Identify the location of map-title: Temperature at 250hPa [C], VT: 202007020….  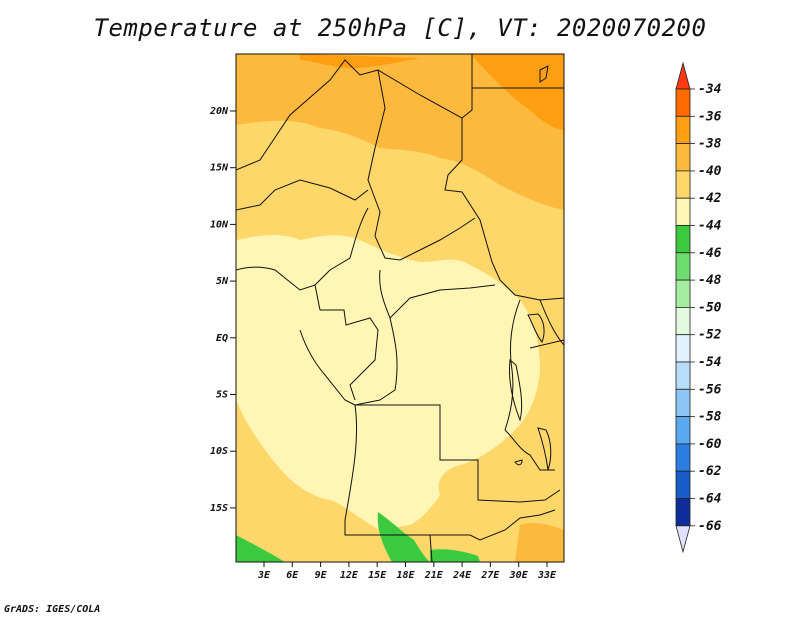
(400, 28).